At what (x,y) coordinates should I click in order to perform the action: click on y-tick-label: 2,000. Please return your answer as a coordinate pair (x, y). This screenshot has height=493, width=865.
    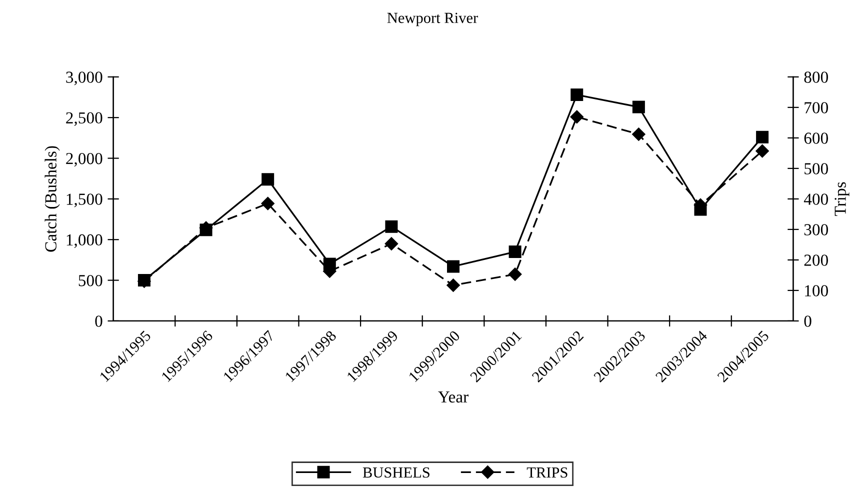
    Looking at the image, I should click on (84, 159).